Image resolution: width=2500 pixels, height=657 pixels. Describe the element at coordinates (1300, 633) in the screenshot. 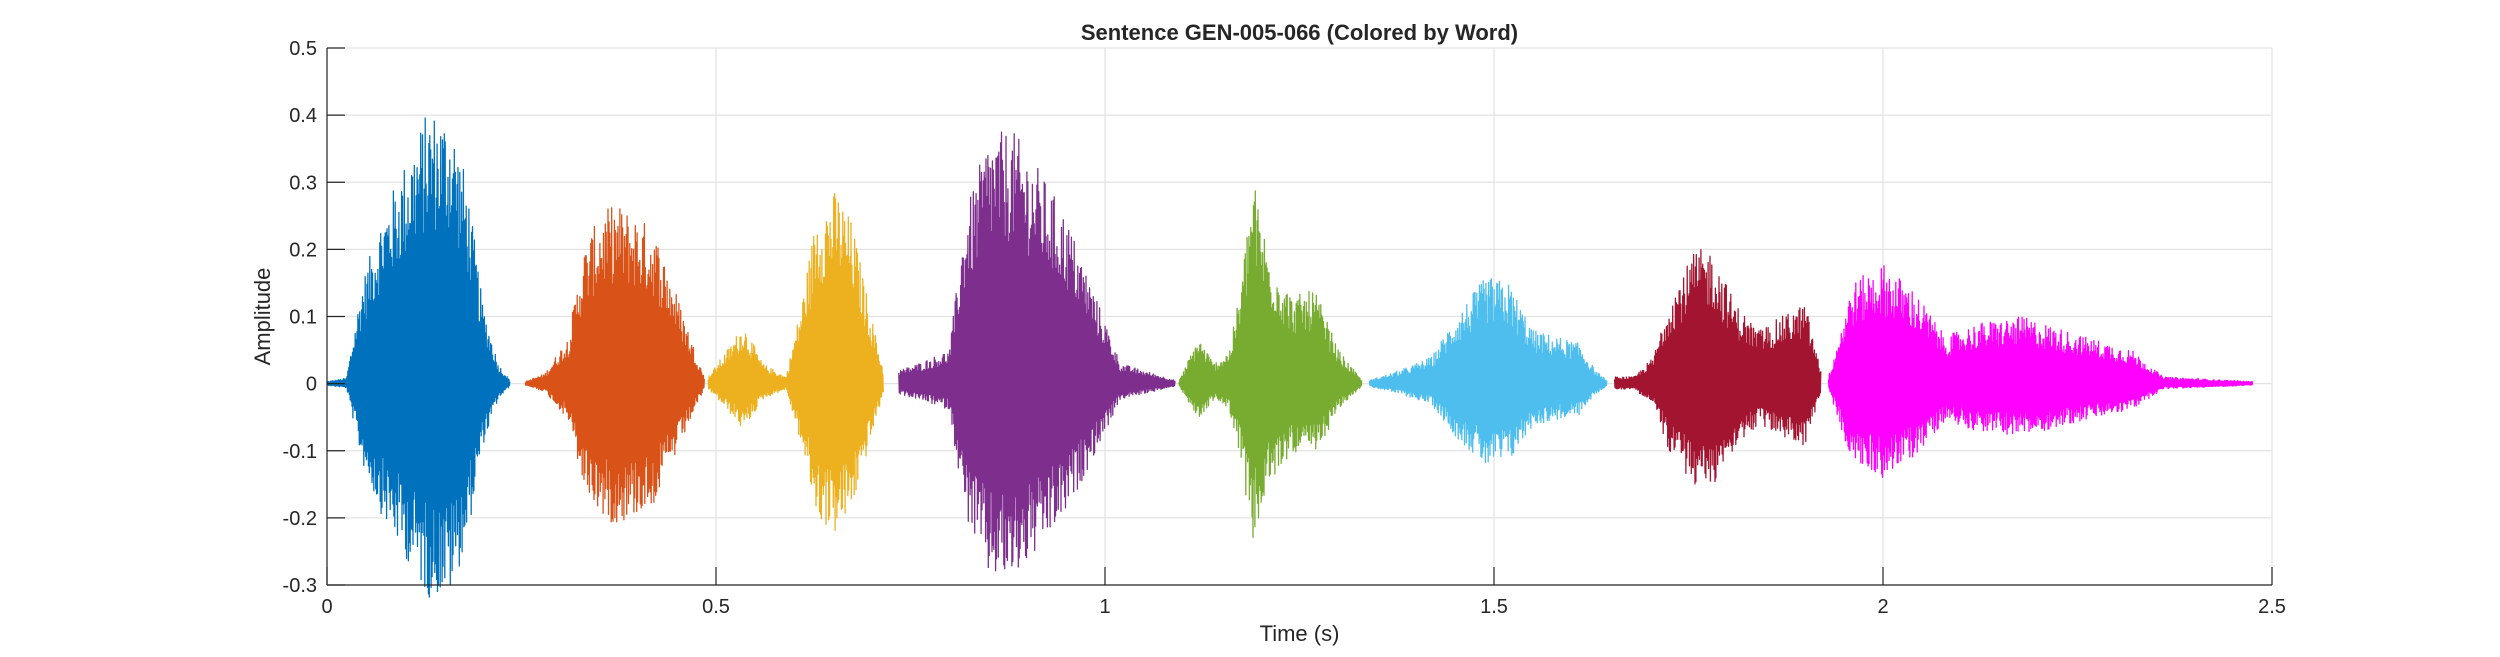

I see `x-axis-label: Time (s)` at that location.